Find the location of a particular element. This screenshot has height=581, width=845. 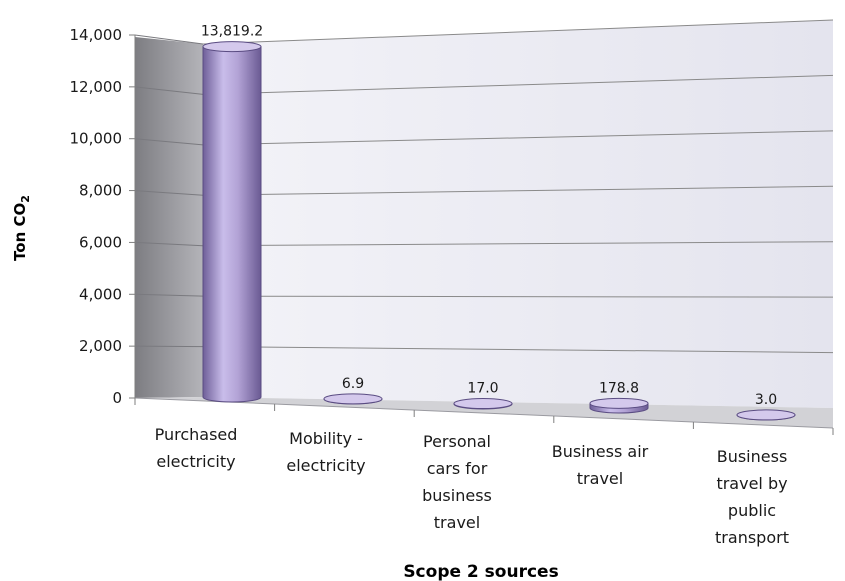

data-label: 6.9 is located at coordinates (353, 384).